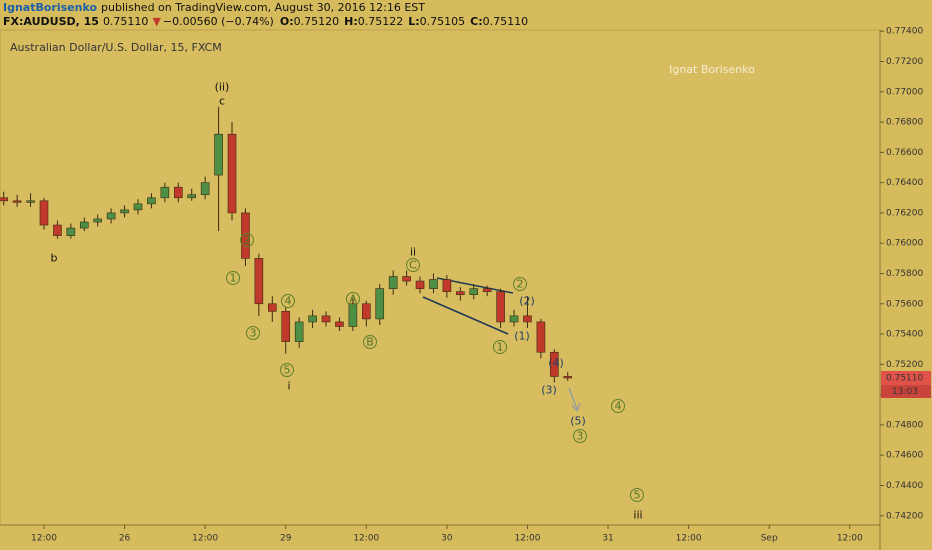 This screenshot has width=932, height=550. I want to click on y-tick-label: 0.74200, so click(904, 516).